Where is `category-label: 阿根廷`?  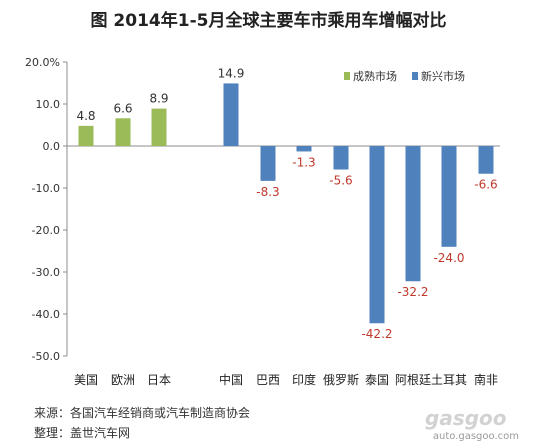
category-label: 阿根廷 is located at coordinates (413, 380).